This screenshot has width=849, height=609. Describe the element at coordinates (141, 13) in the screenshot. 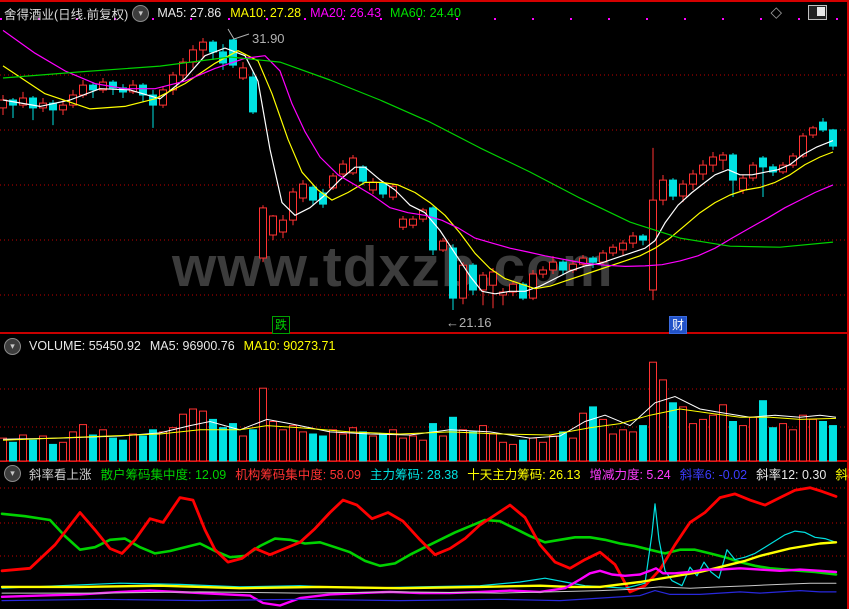

I see `collapse-chevron-icon: ▾` at that location.